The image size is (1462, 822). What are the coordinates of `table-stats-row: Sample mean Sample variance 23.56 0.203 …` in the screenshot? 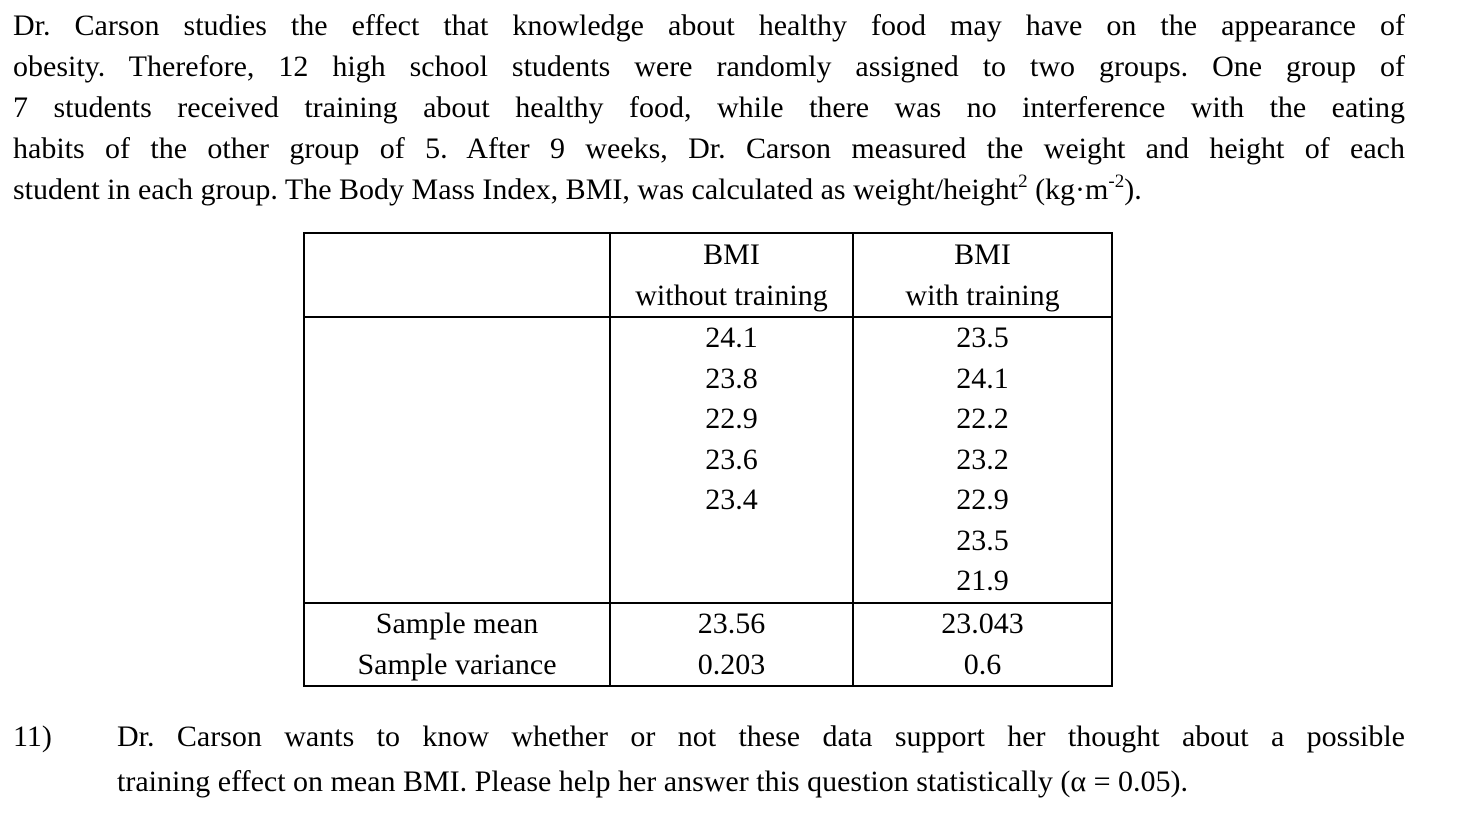 It's located at (708, 644).